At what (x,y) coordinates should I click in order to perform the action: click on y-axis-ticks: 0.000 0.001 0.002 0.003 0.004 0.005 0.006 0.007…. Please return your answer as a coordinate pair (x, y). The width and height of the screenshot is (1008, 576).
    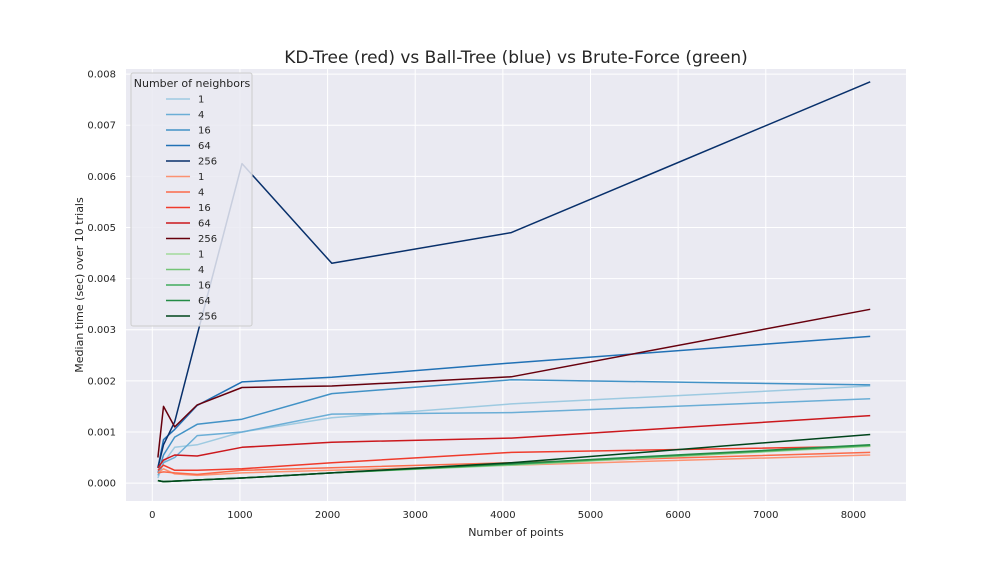
    Looking at the image, I should click on (101, 280).